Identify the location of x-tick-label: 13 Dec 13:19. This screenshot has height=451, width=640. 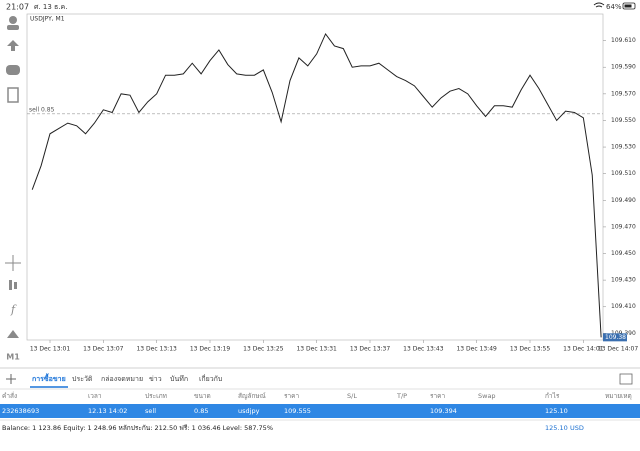
(210, 349).